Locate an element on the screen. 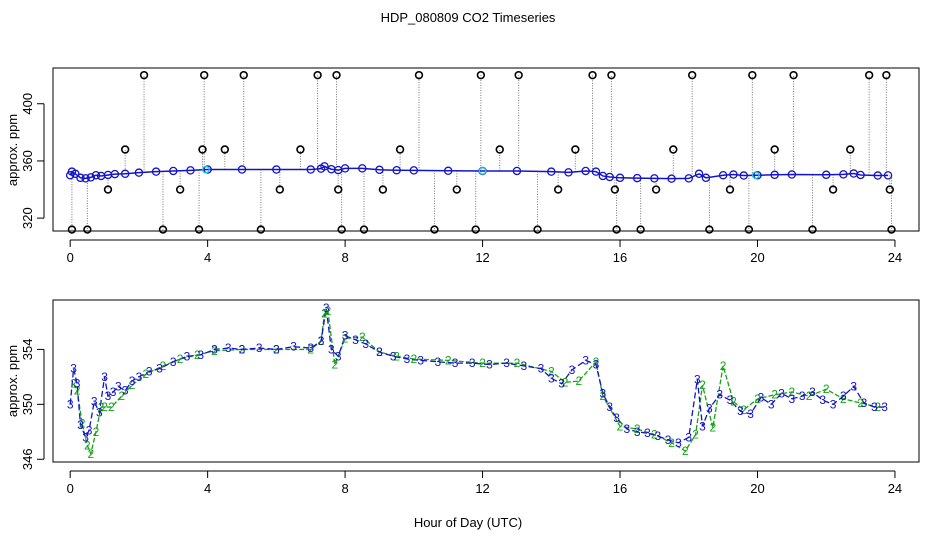 Image resolution: width=936 pixels, height=540 pixels. top-y-axis-label: approx. ppm is located at coordinates (12, 150).